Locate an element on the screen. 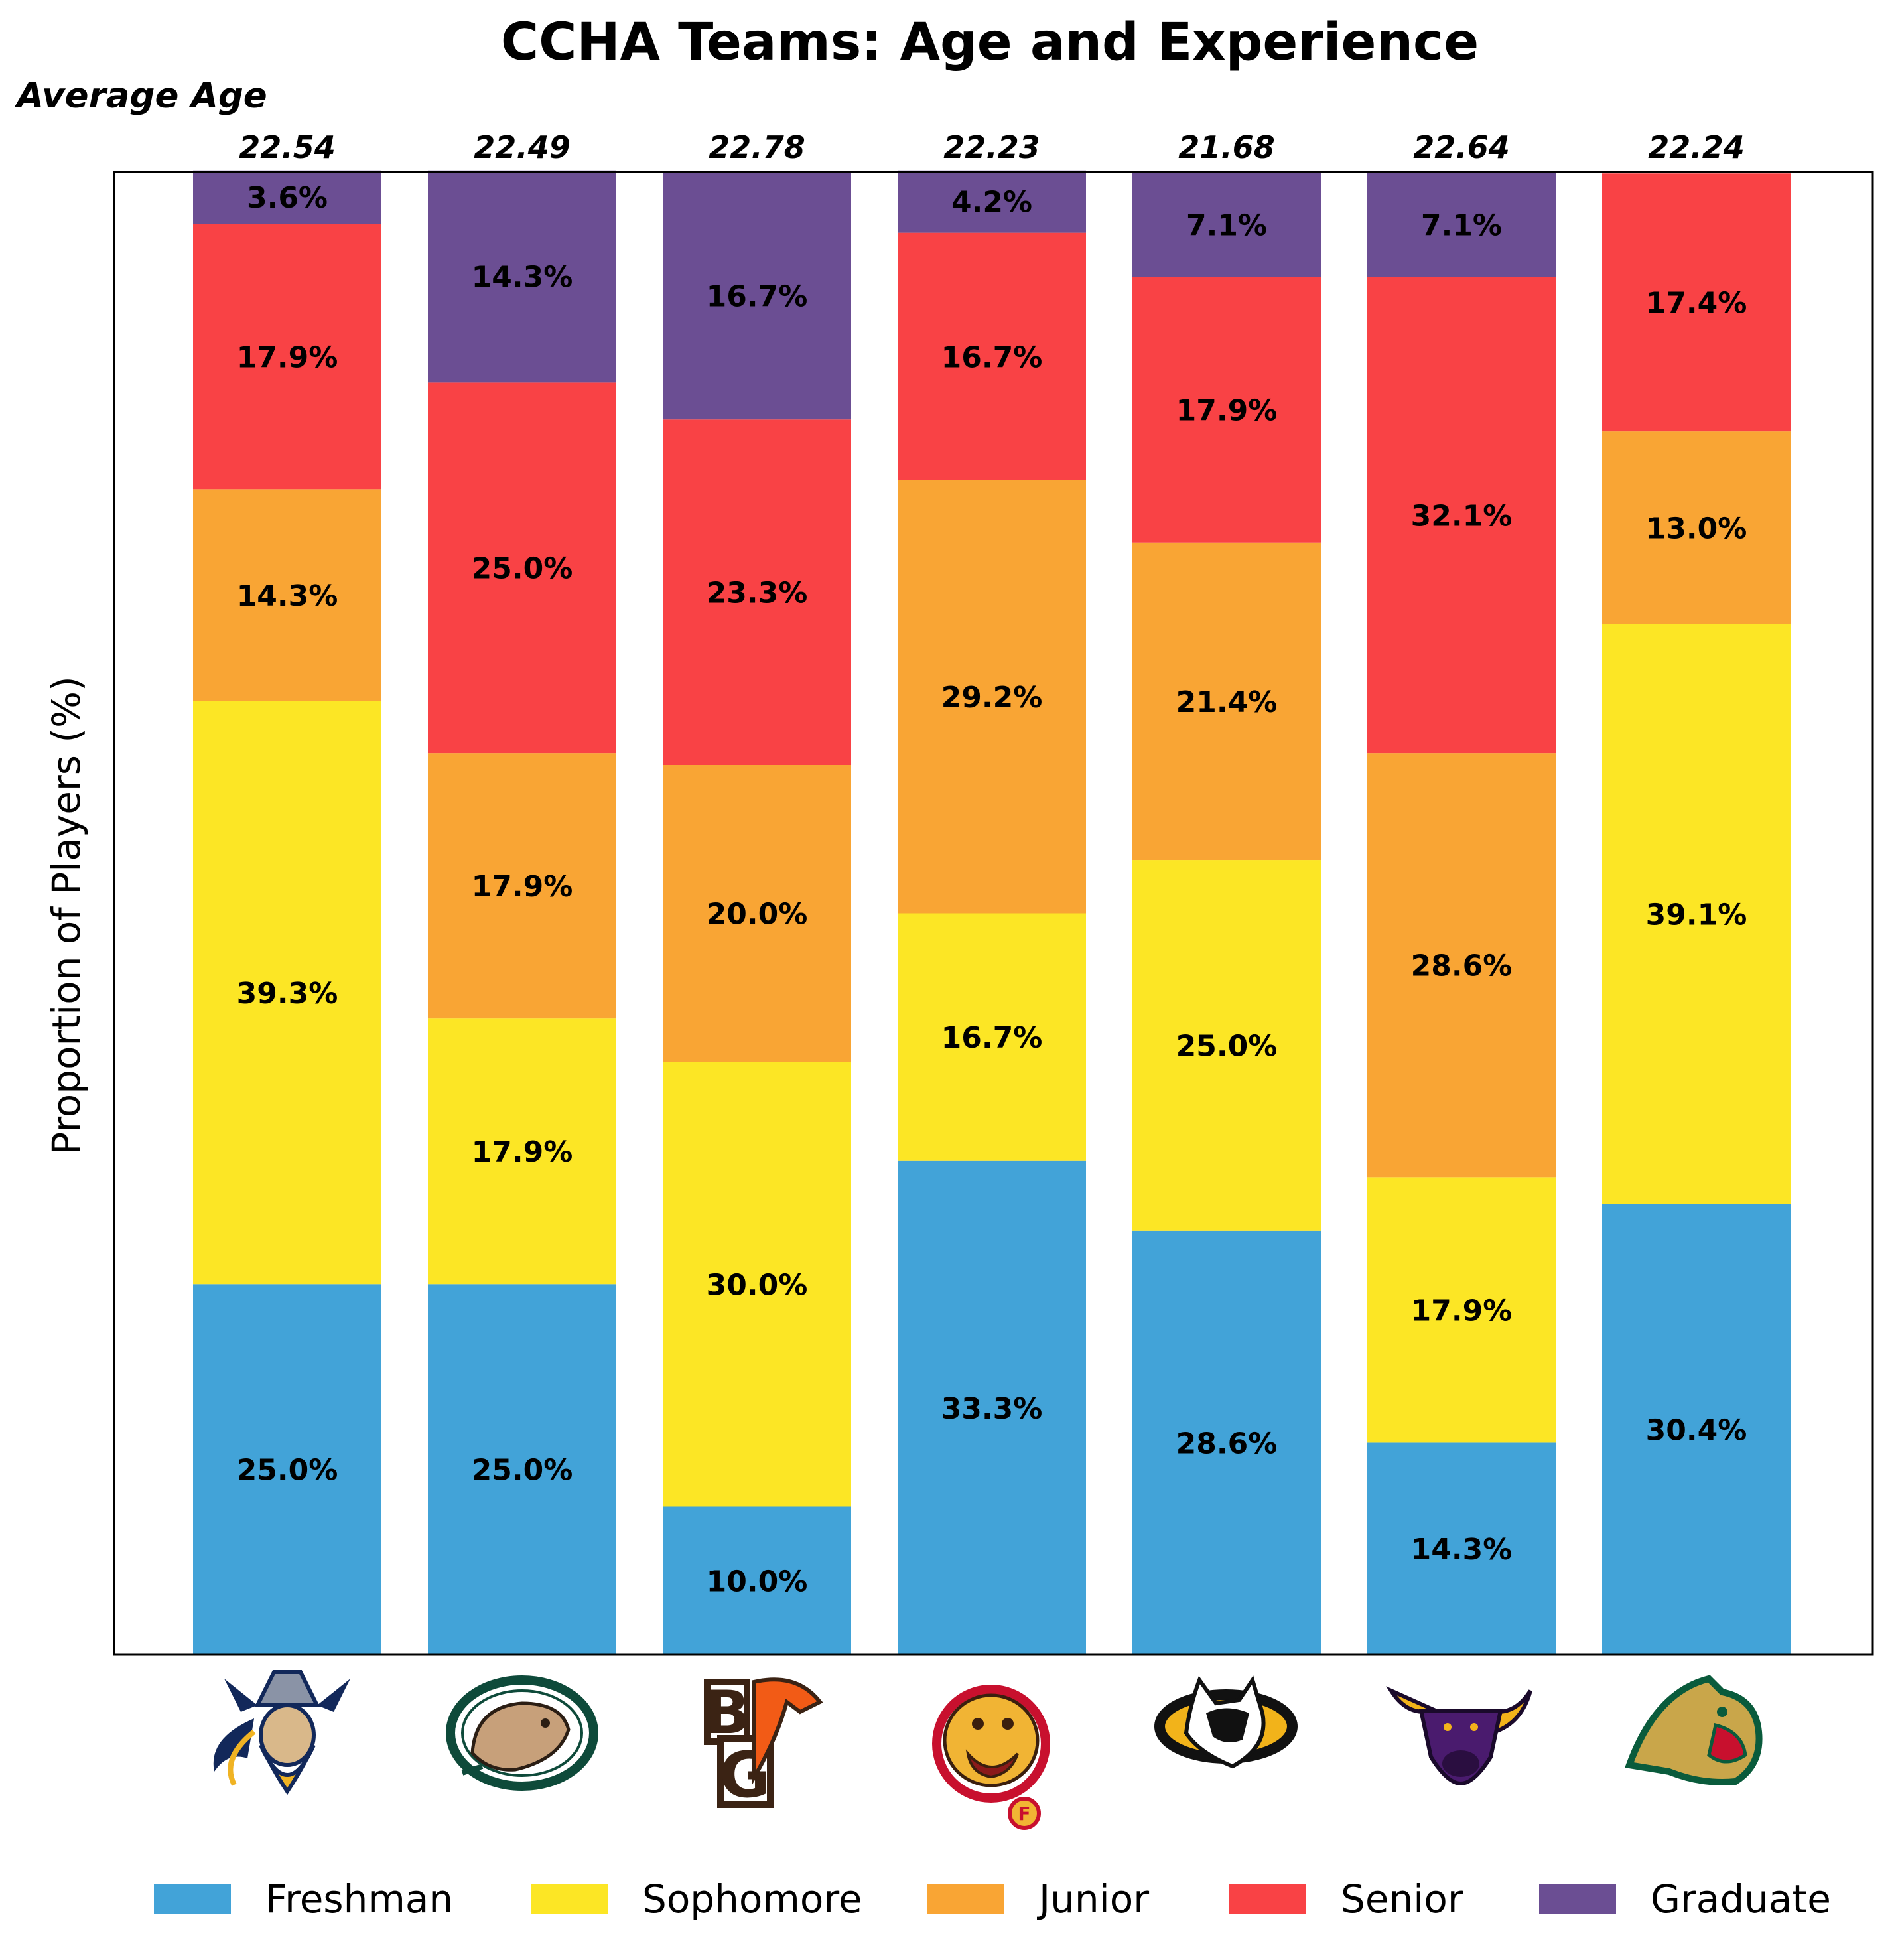 This screenshot has height=1960, width=1896. segment-label-senior-2: 23.3% is located at coordinates (757, 593).